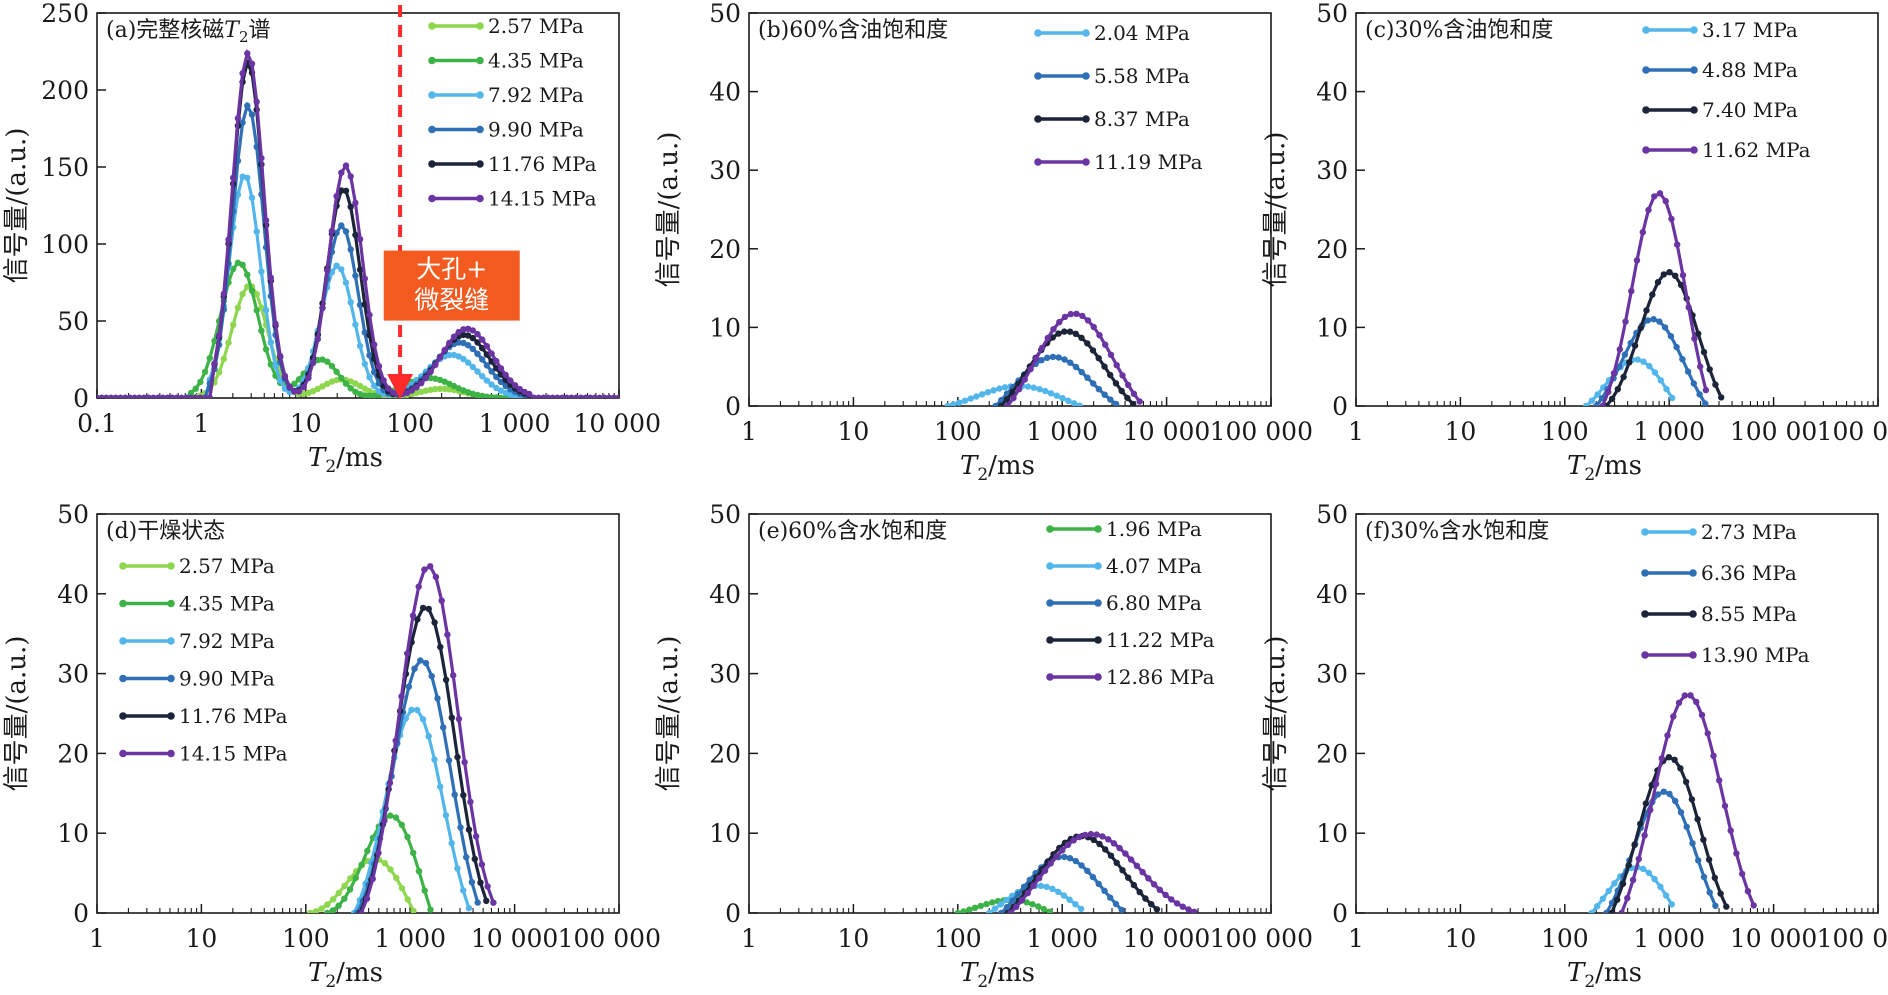 The width and height of the screenshot is (1888, 995). I want to click on y-tick-label: 20, so click(1332, 249).